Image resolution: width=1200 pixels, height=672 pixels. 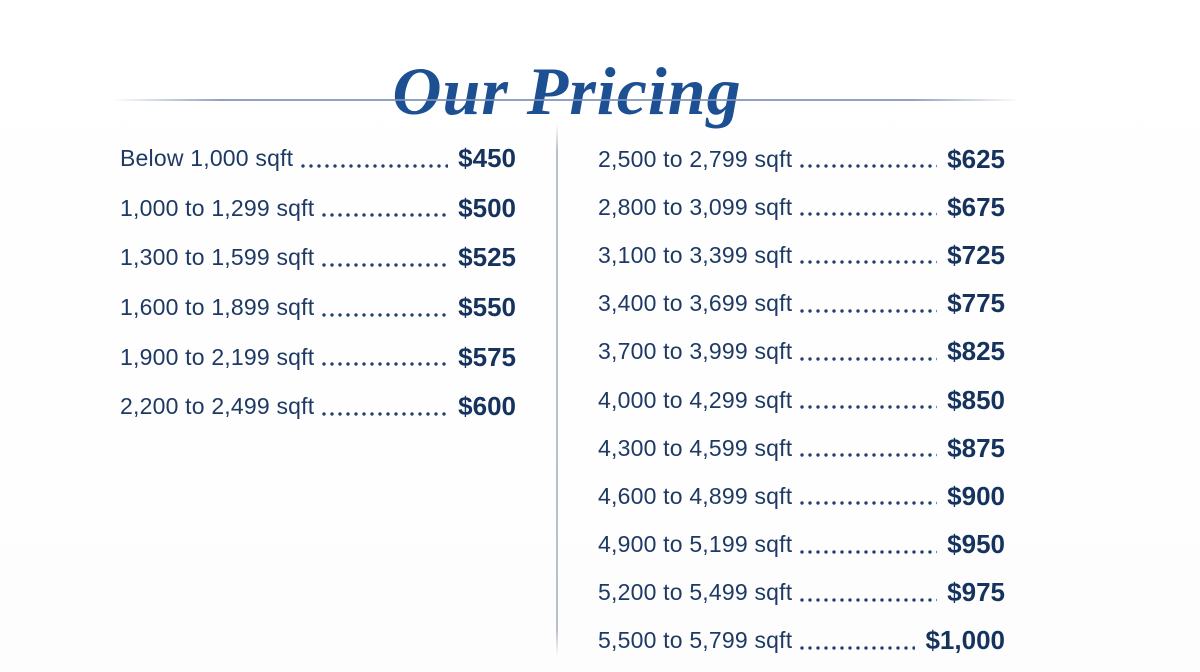 What do you see at coordinates (976, 351) in the screenshot?
I see `price-value: $825` at bounding box center [976, 351].